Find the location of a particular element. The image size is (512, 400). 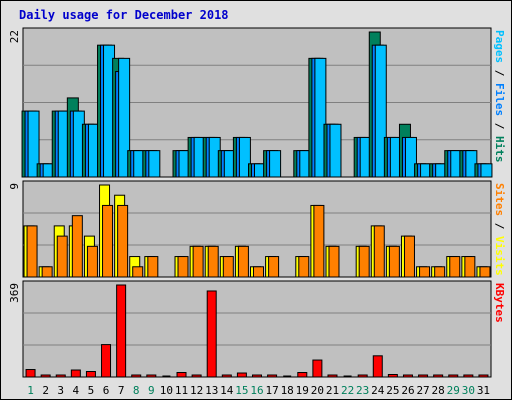

day-label-22: 22 is located at coordinates (347, 390).